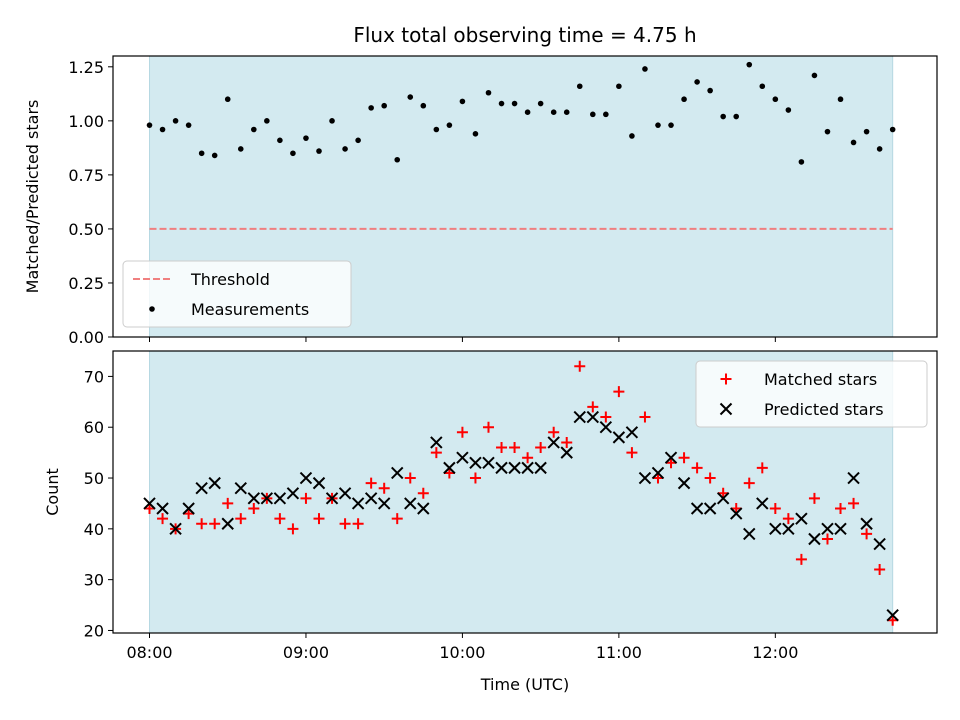 The image size is (960, 720). I want to click on y-tick-label: 50, so click(94, 478).